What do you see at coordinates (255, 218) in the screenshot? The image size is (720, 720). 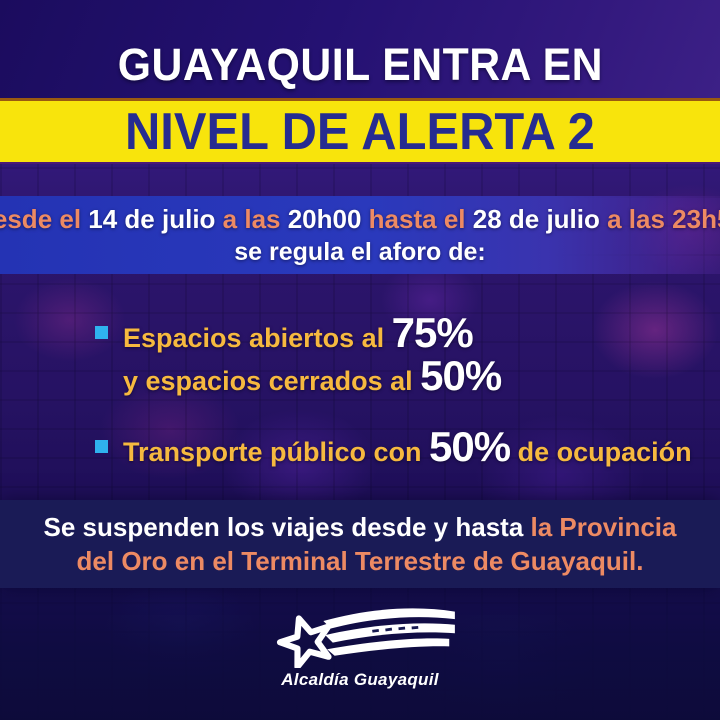 I see `schedule-segment: a las` at bounding box center [255, 218].